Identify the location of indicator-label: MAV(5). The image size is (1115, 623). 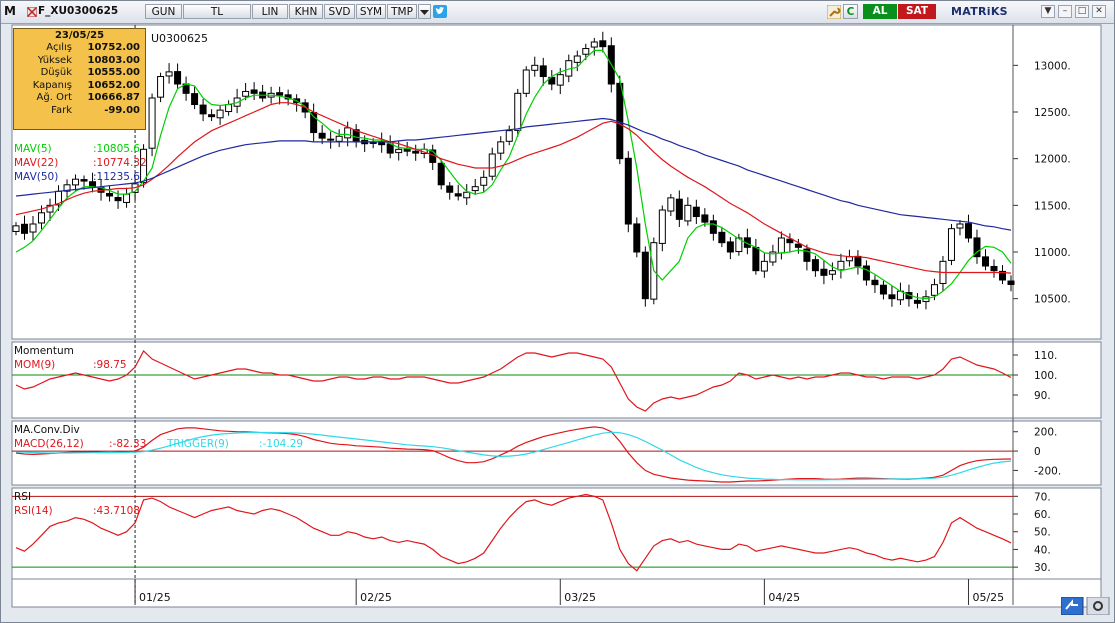
(33, 149).